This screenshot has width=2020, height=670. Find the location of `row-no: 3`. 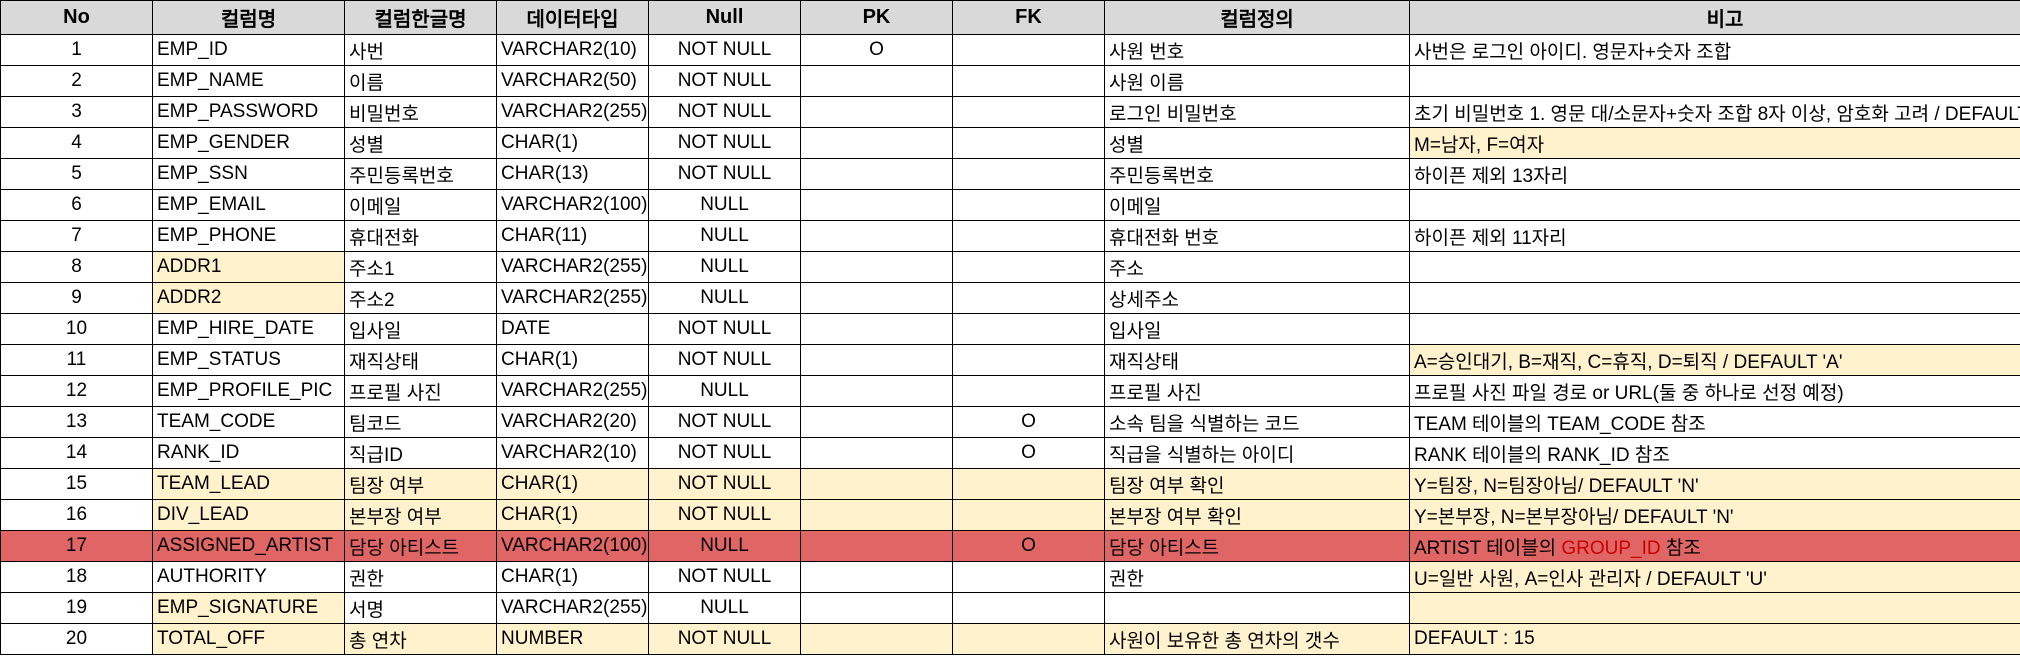

row-no: 3 is located at coordinates (76, 112).